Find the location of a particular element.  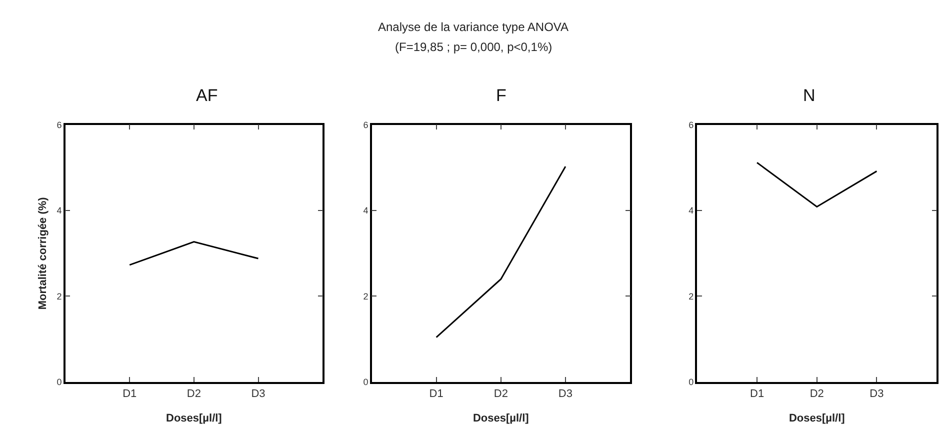

chart-title: AF is located at coordinates (207, 95).